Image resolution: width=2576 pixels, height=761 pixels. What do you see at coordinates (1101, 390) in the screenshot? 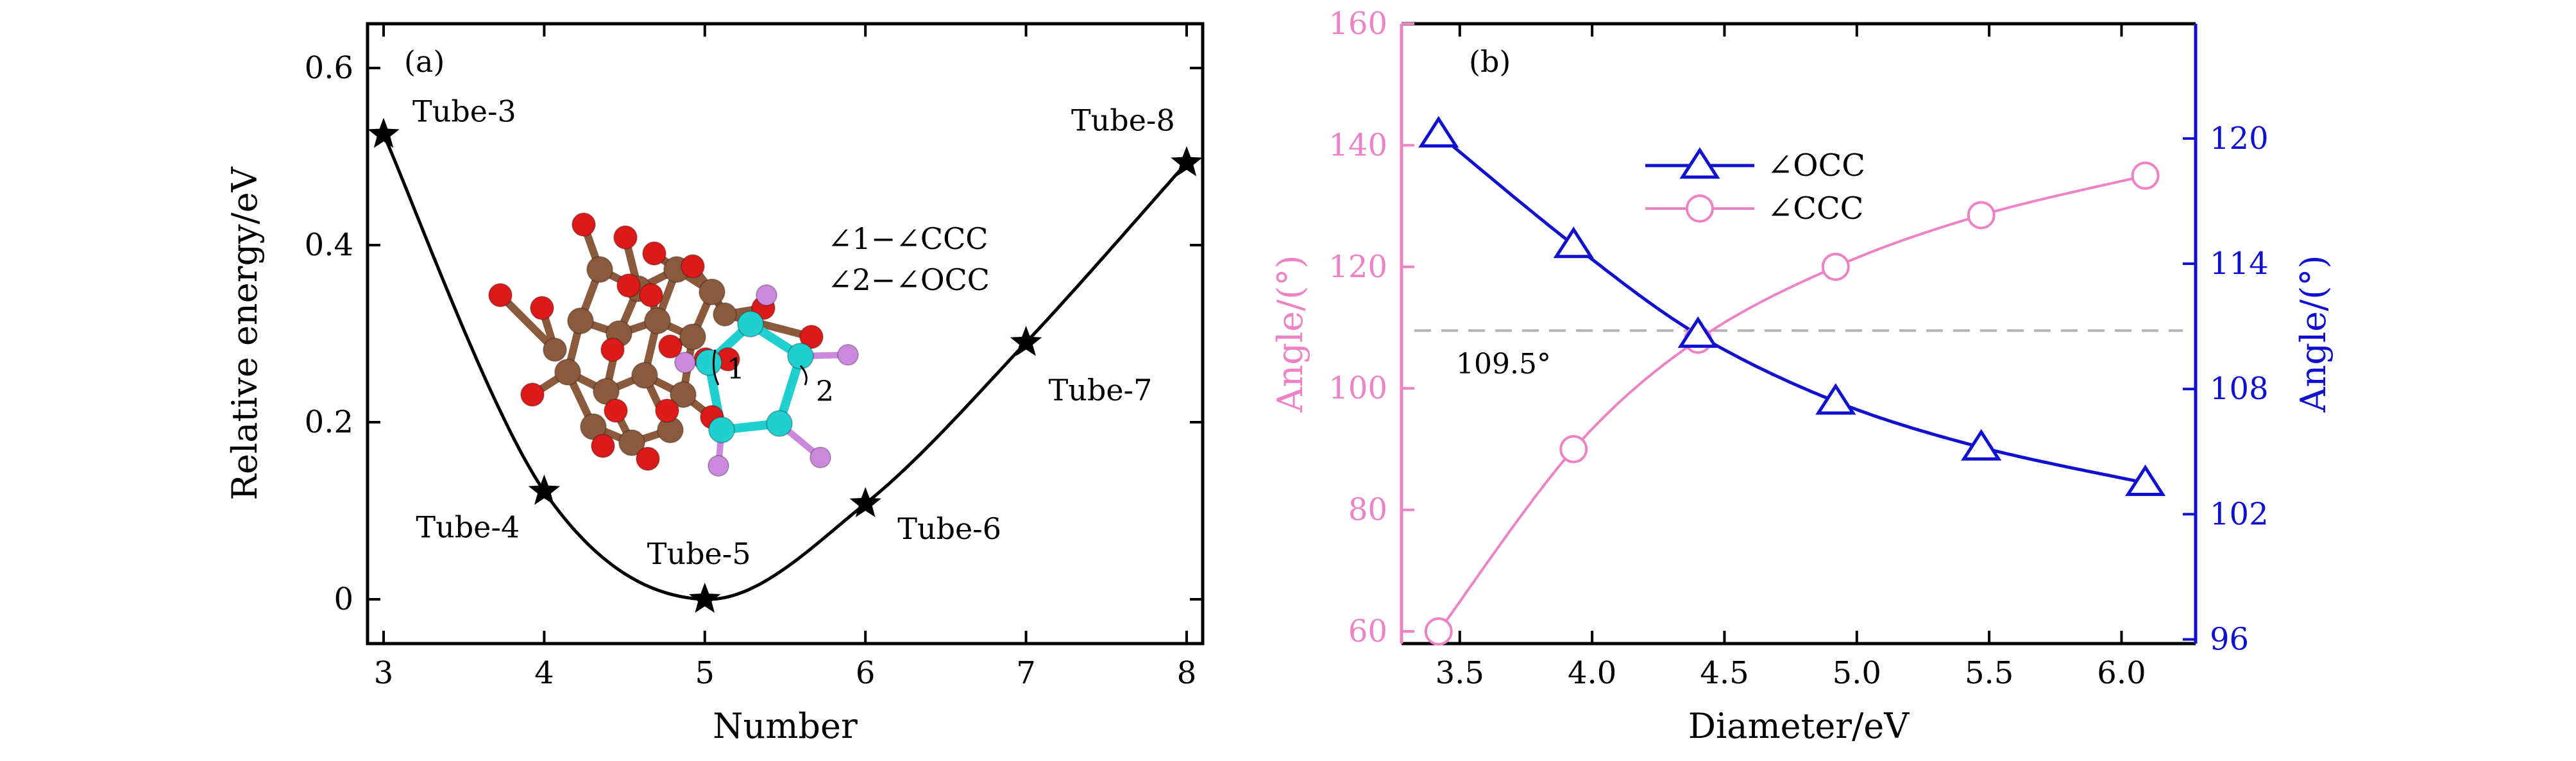
I see `panel-a-point-label: Tube-7` at bounding box center [1101, 390].